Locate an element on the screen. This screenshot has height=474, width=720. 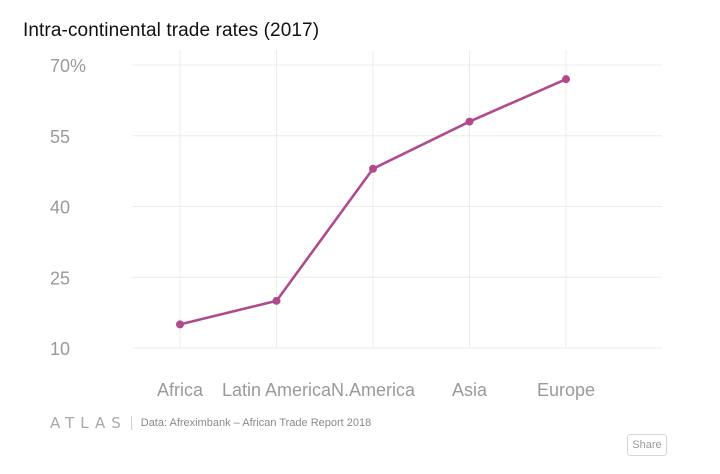
x-tick-label: N.America is located at coordinates (373, 390).